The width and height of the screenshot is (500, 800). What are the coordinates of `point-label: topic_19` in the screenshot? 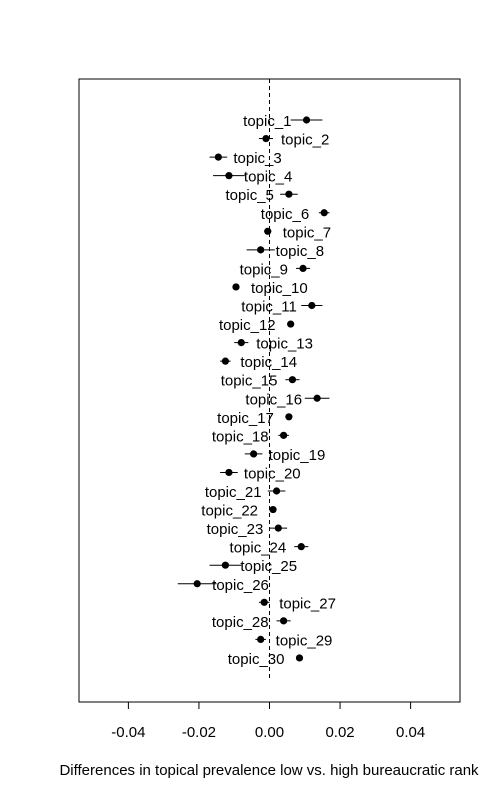 It's located at (297, 455).